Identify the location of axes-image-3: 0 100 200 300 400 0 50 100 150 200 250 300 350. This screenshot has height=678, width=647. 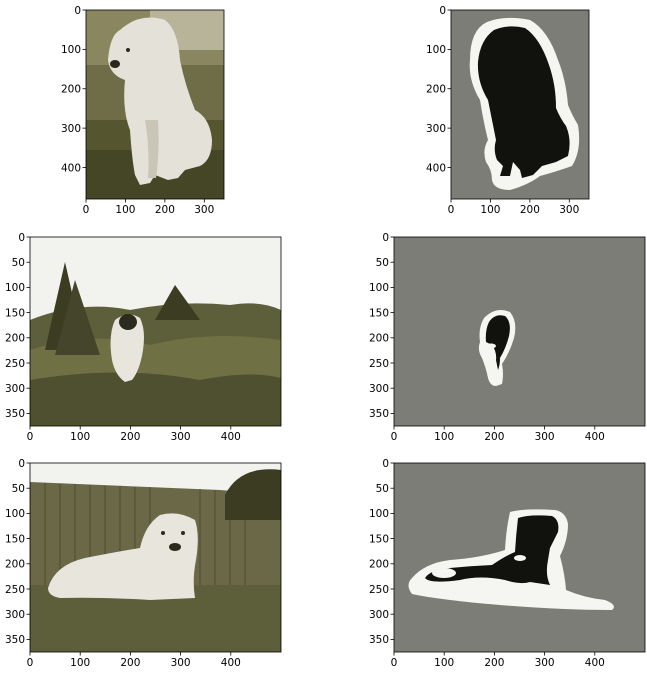
(123, 563).